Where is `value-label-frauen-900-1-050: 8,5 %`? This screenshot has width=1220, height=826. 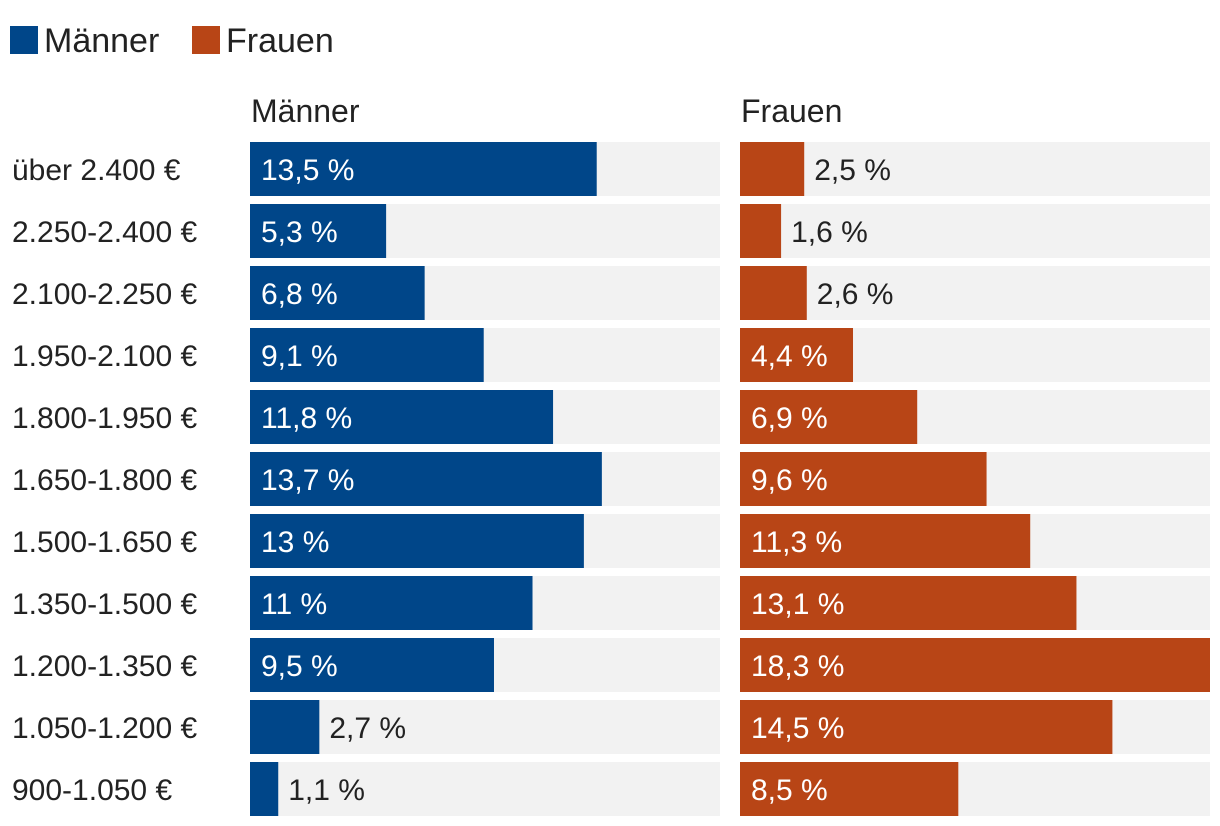
value-label-frauen-900-1-050: 8,5 % is located at coordinates (789, 790).